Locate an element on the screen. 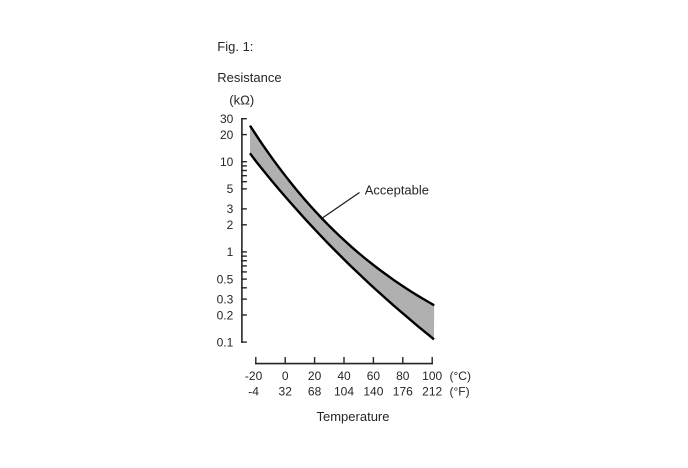  svg-text: Acceptable is located at coordinates (397, 190).